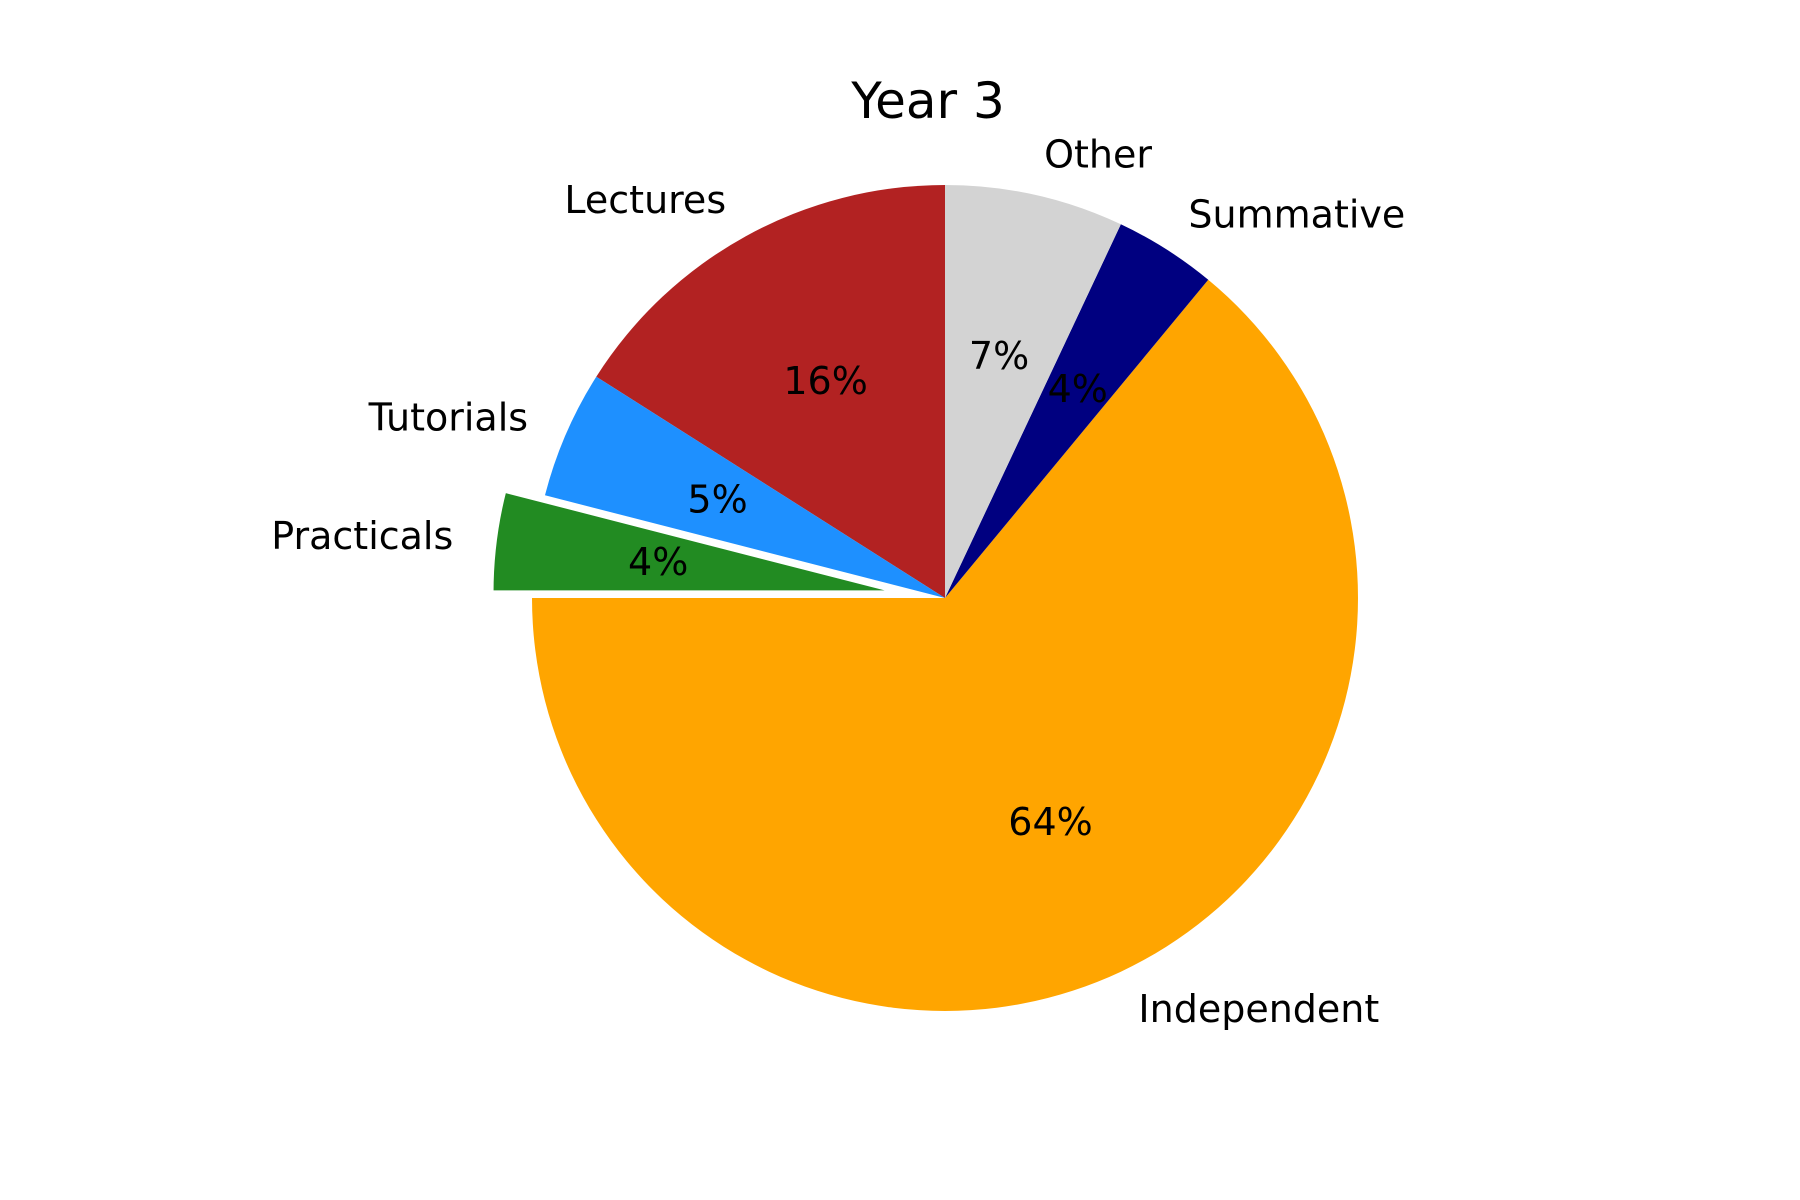 This screenshot has height=1200, width=1800. I want to click on slice-label-summative: Summative, so click(1296, 214).